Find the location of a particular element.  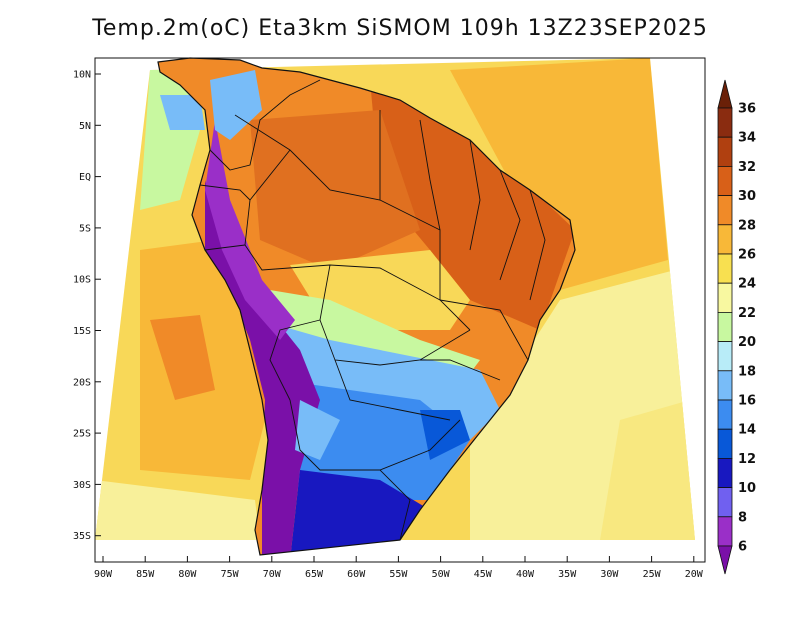

atlantic-mid-zone is located at coordinates (647, 470).